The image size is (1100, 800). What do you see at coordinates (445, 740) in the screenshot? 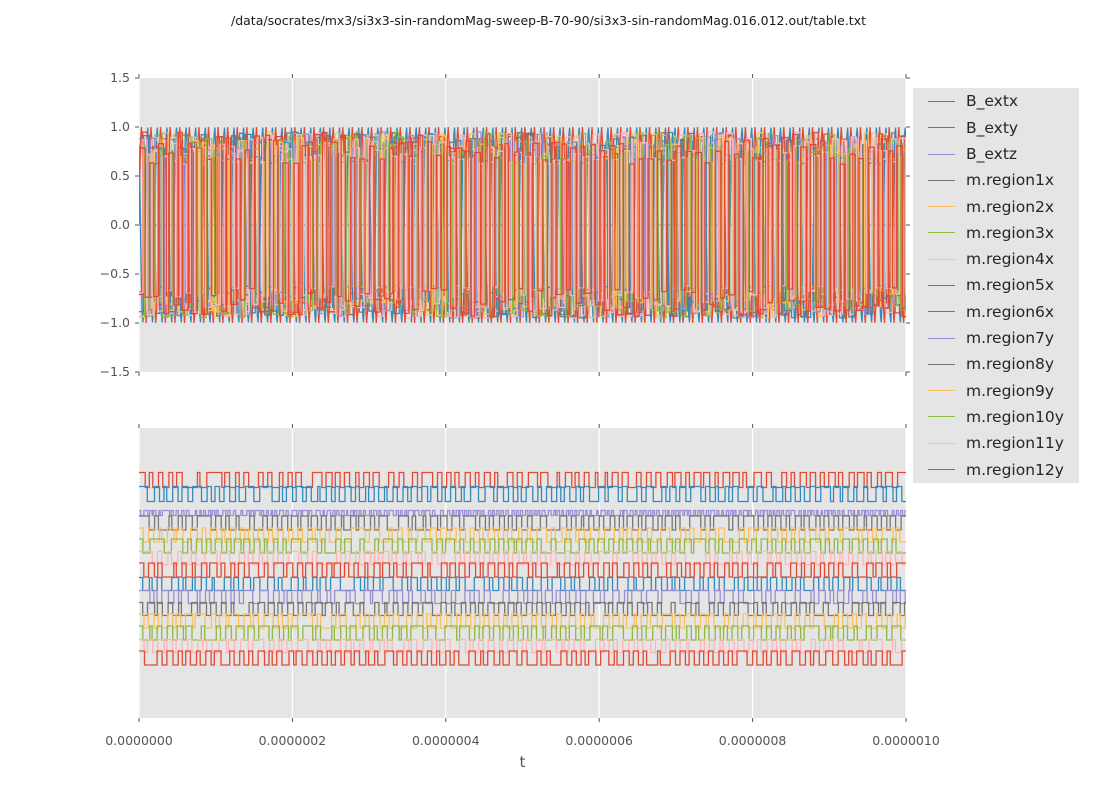
I see `x-tick-label: 0.0000004` at bounding box center [445, 740].